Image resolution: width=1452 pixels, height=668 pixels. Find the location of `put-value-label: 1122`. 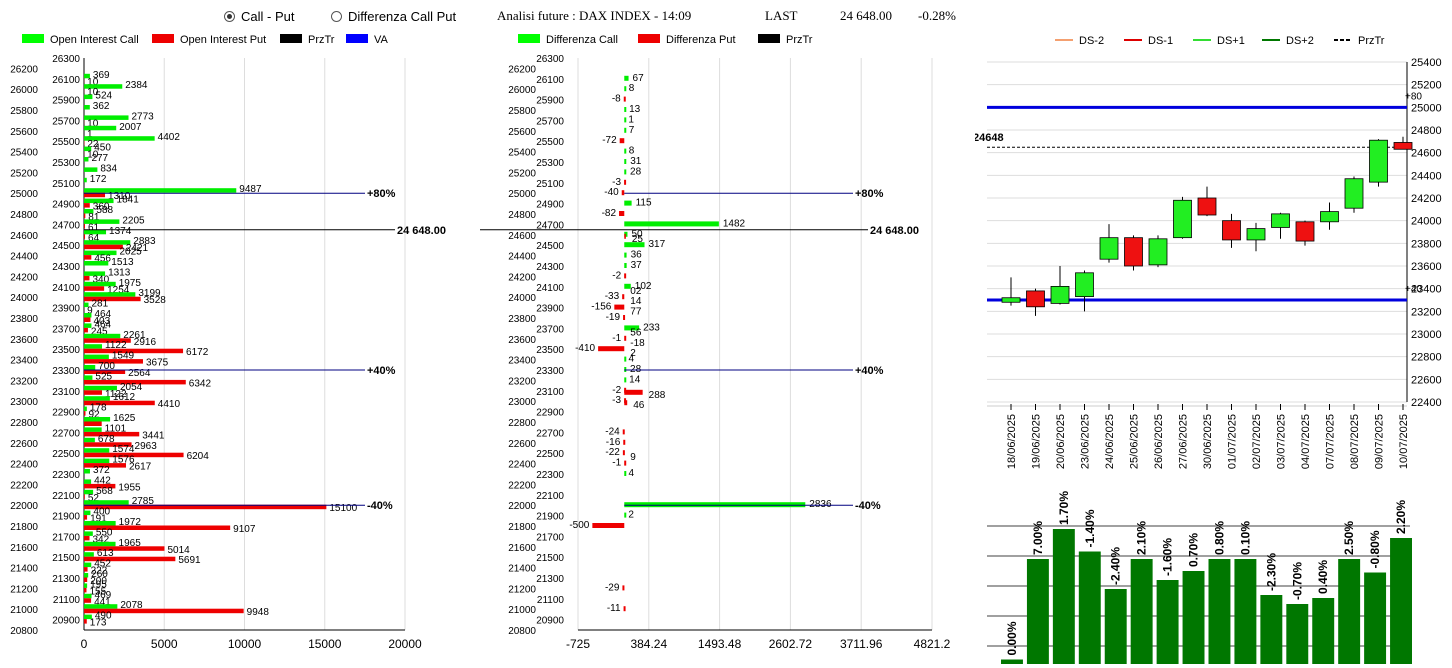

put-value-label: 1122 is located at coordinates (116, 394).